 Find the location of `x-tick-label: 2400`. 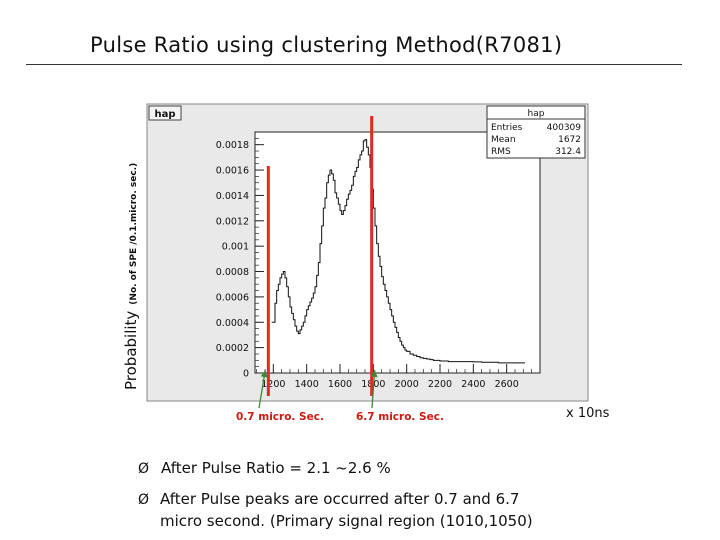

x-tick-label: 2400 is located at coordinates (473, 384).